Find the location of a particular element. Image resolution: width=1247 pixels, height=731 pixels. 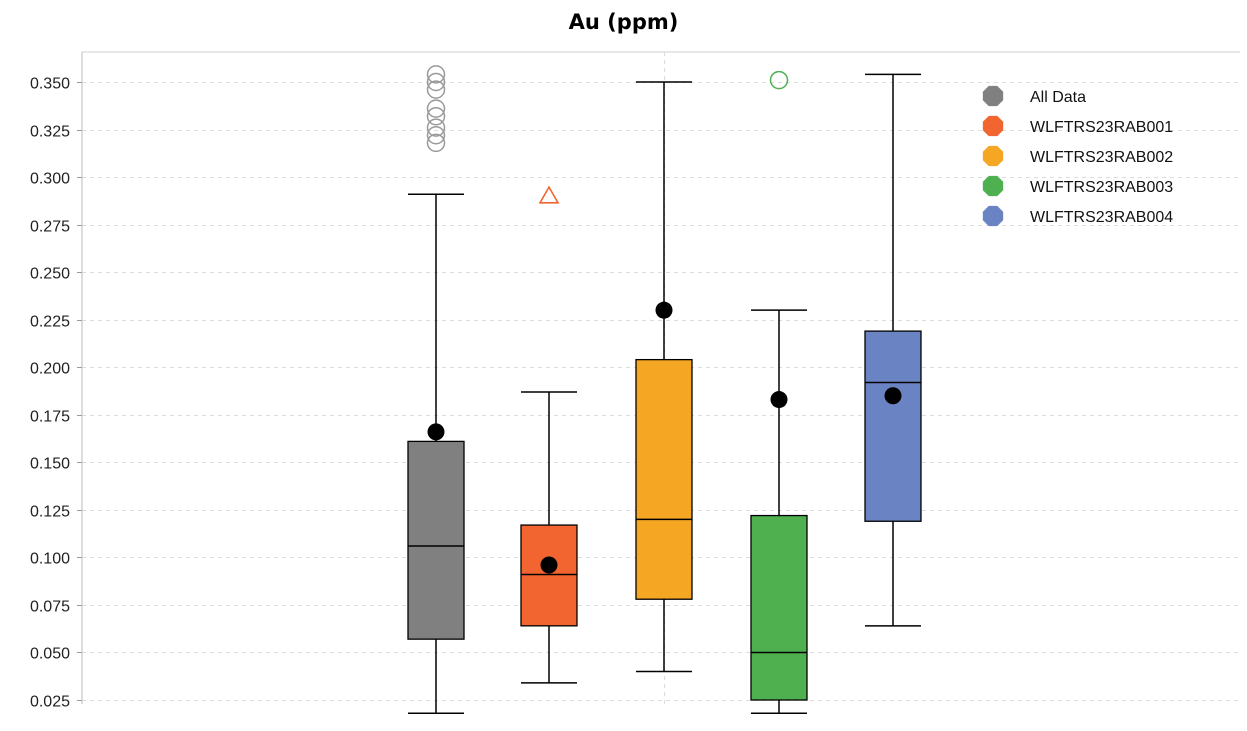

legend-label: All Data is located at coordinates (1058, 97).